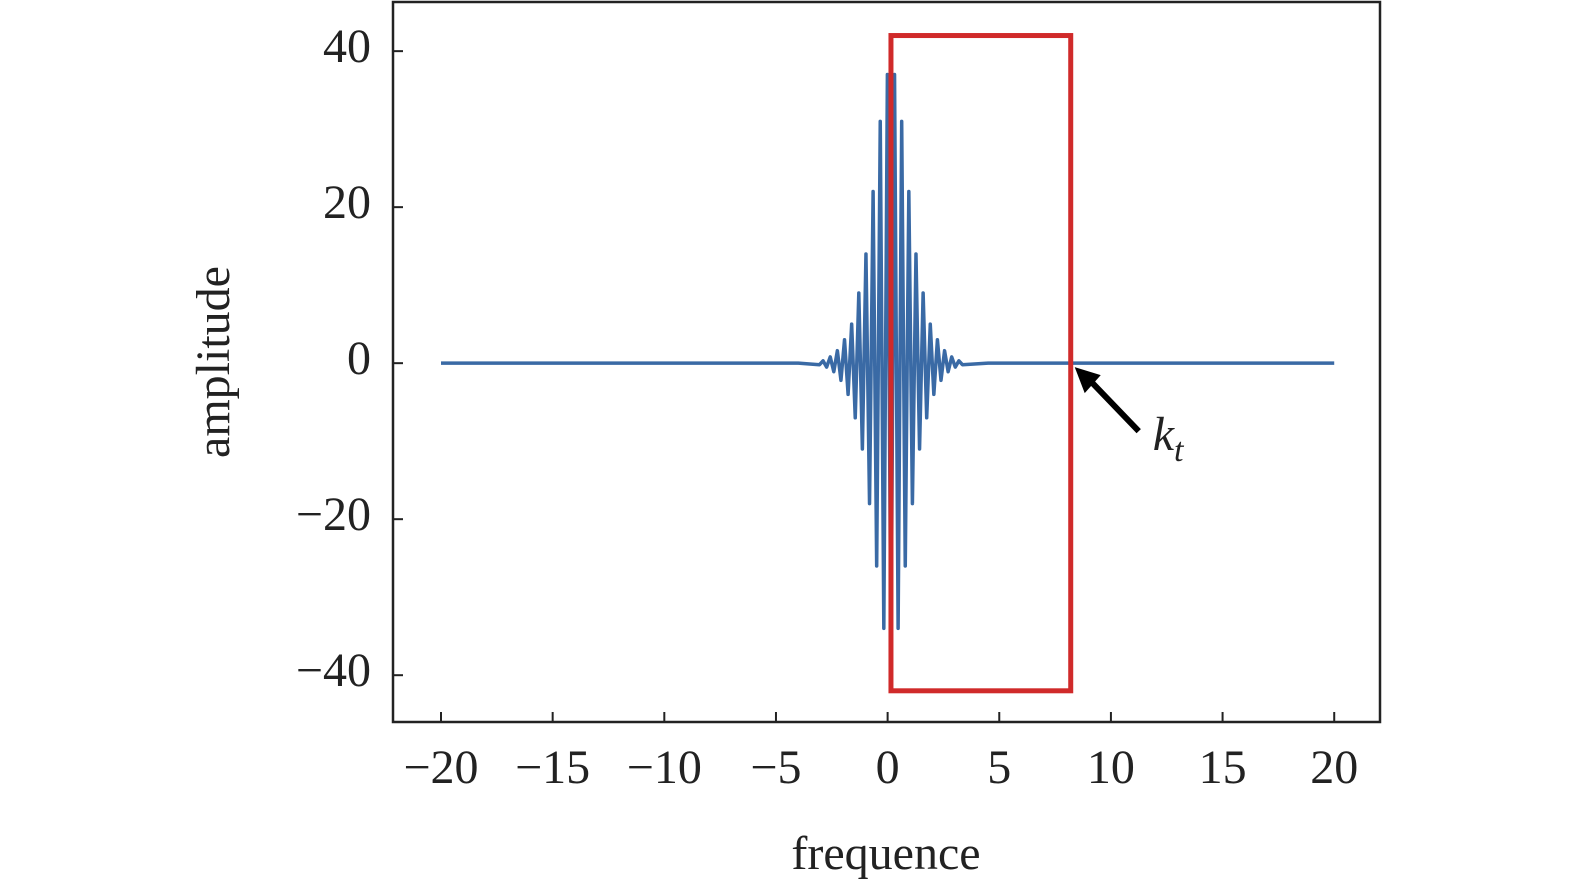  I want to click on y-tick-label: −40, so click(333, 670).